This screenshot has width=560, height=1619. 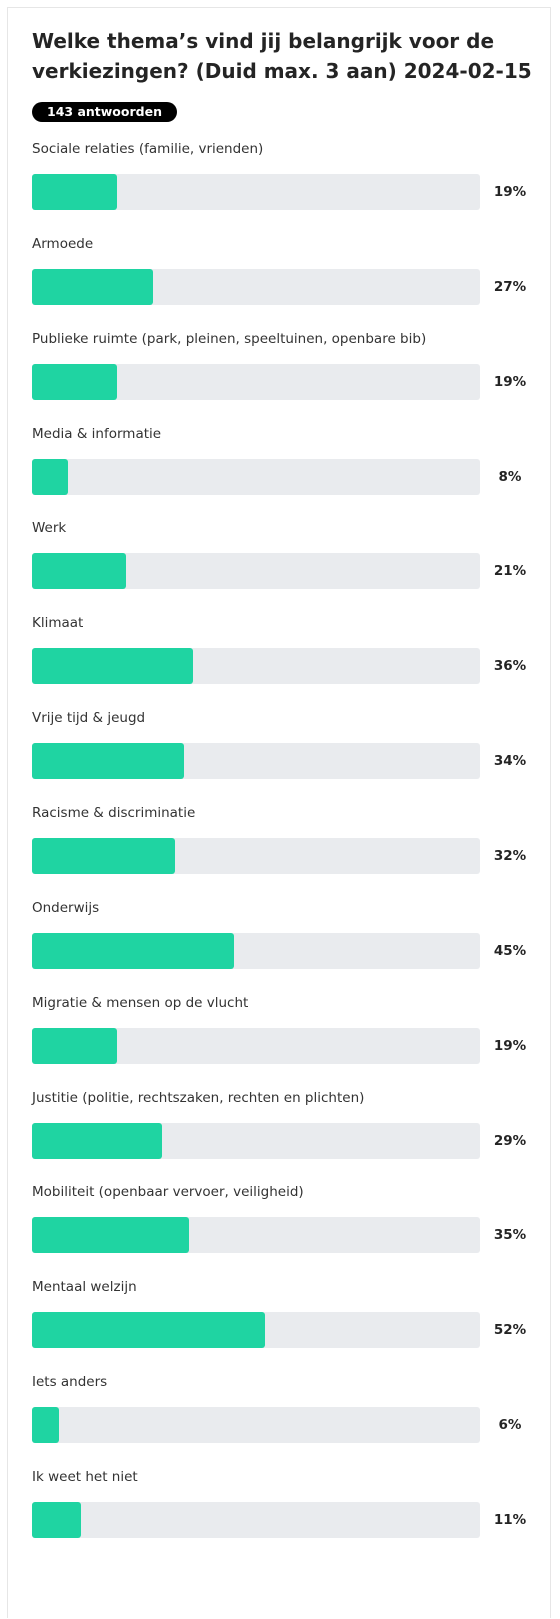 What do you see at coordinates (63, 243) in the screenshot?
I see `option-label: Armoede` at bounding box center [63, 243].